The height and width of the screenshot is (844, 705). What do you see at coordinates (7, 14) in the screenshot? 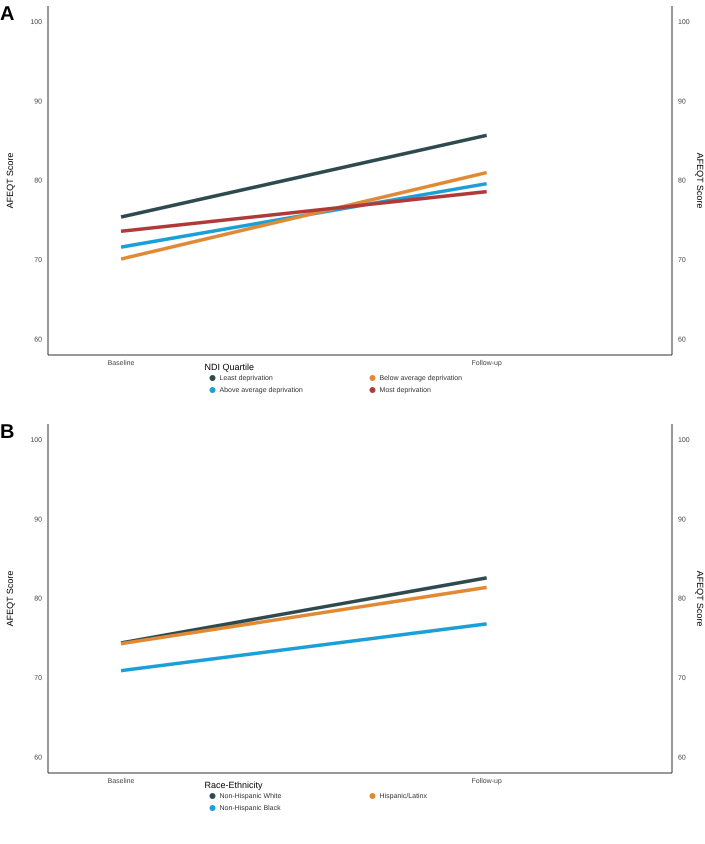
I see `chart-title: A` at bounding box center [7, 14].